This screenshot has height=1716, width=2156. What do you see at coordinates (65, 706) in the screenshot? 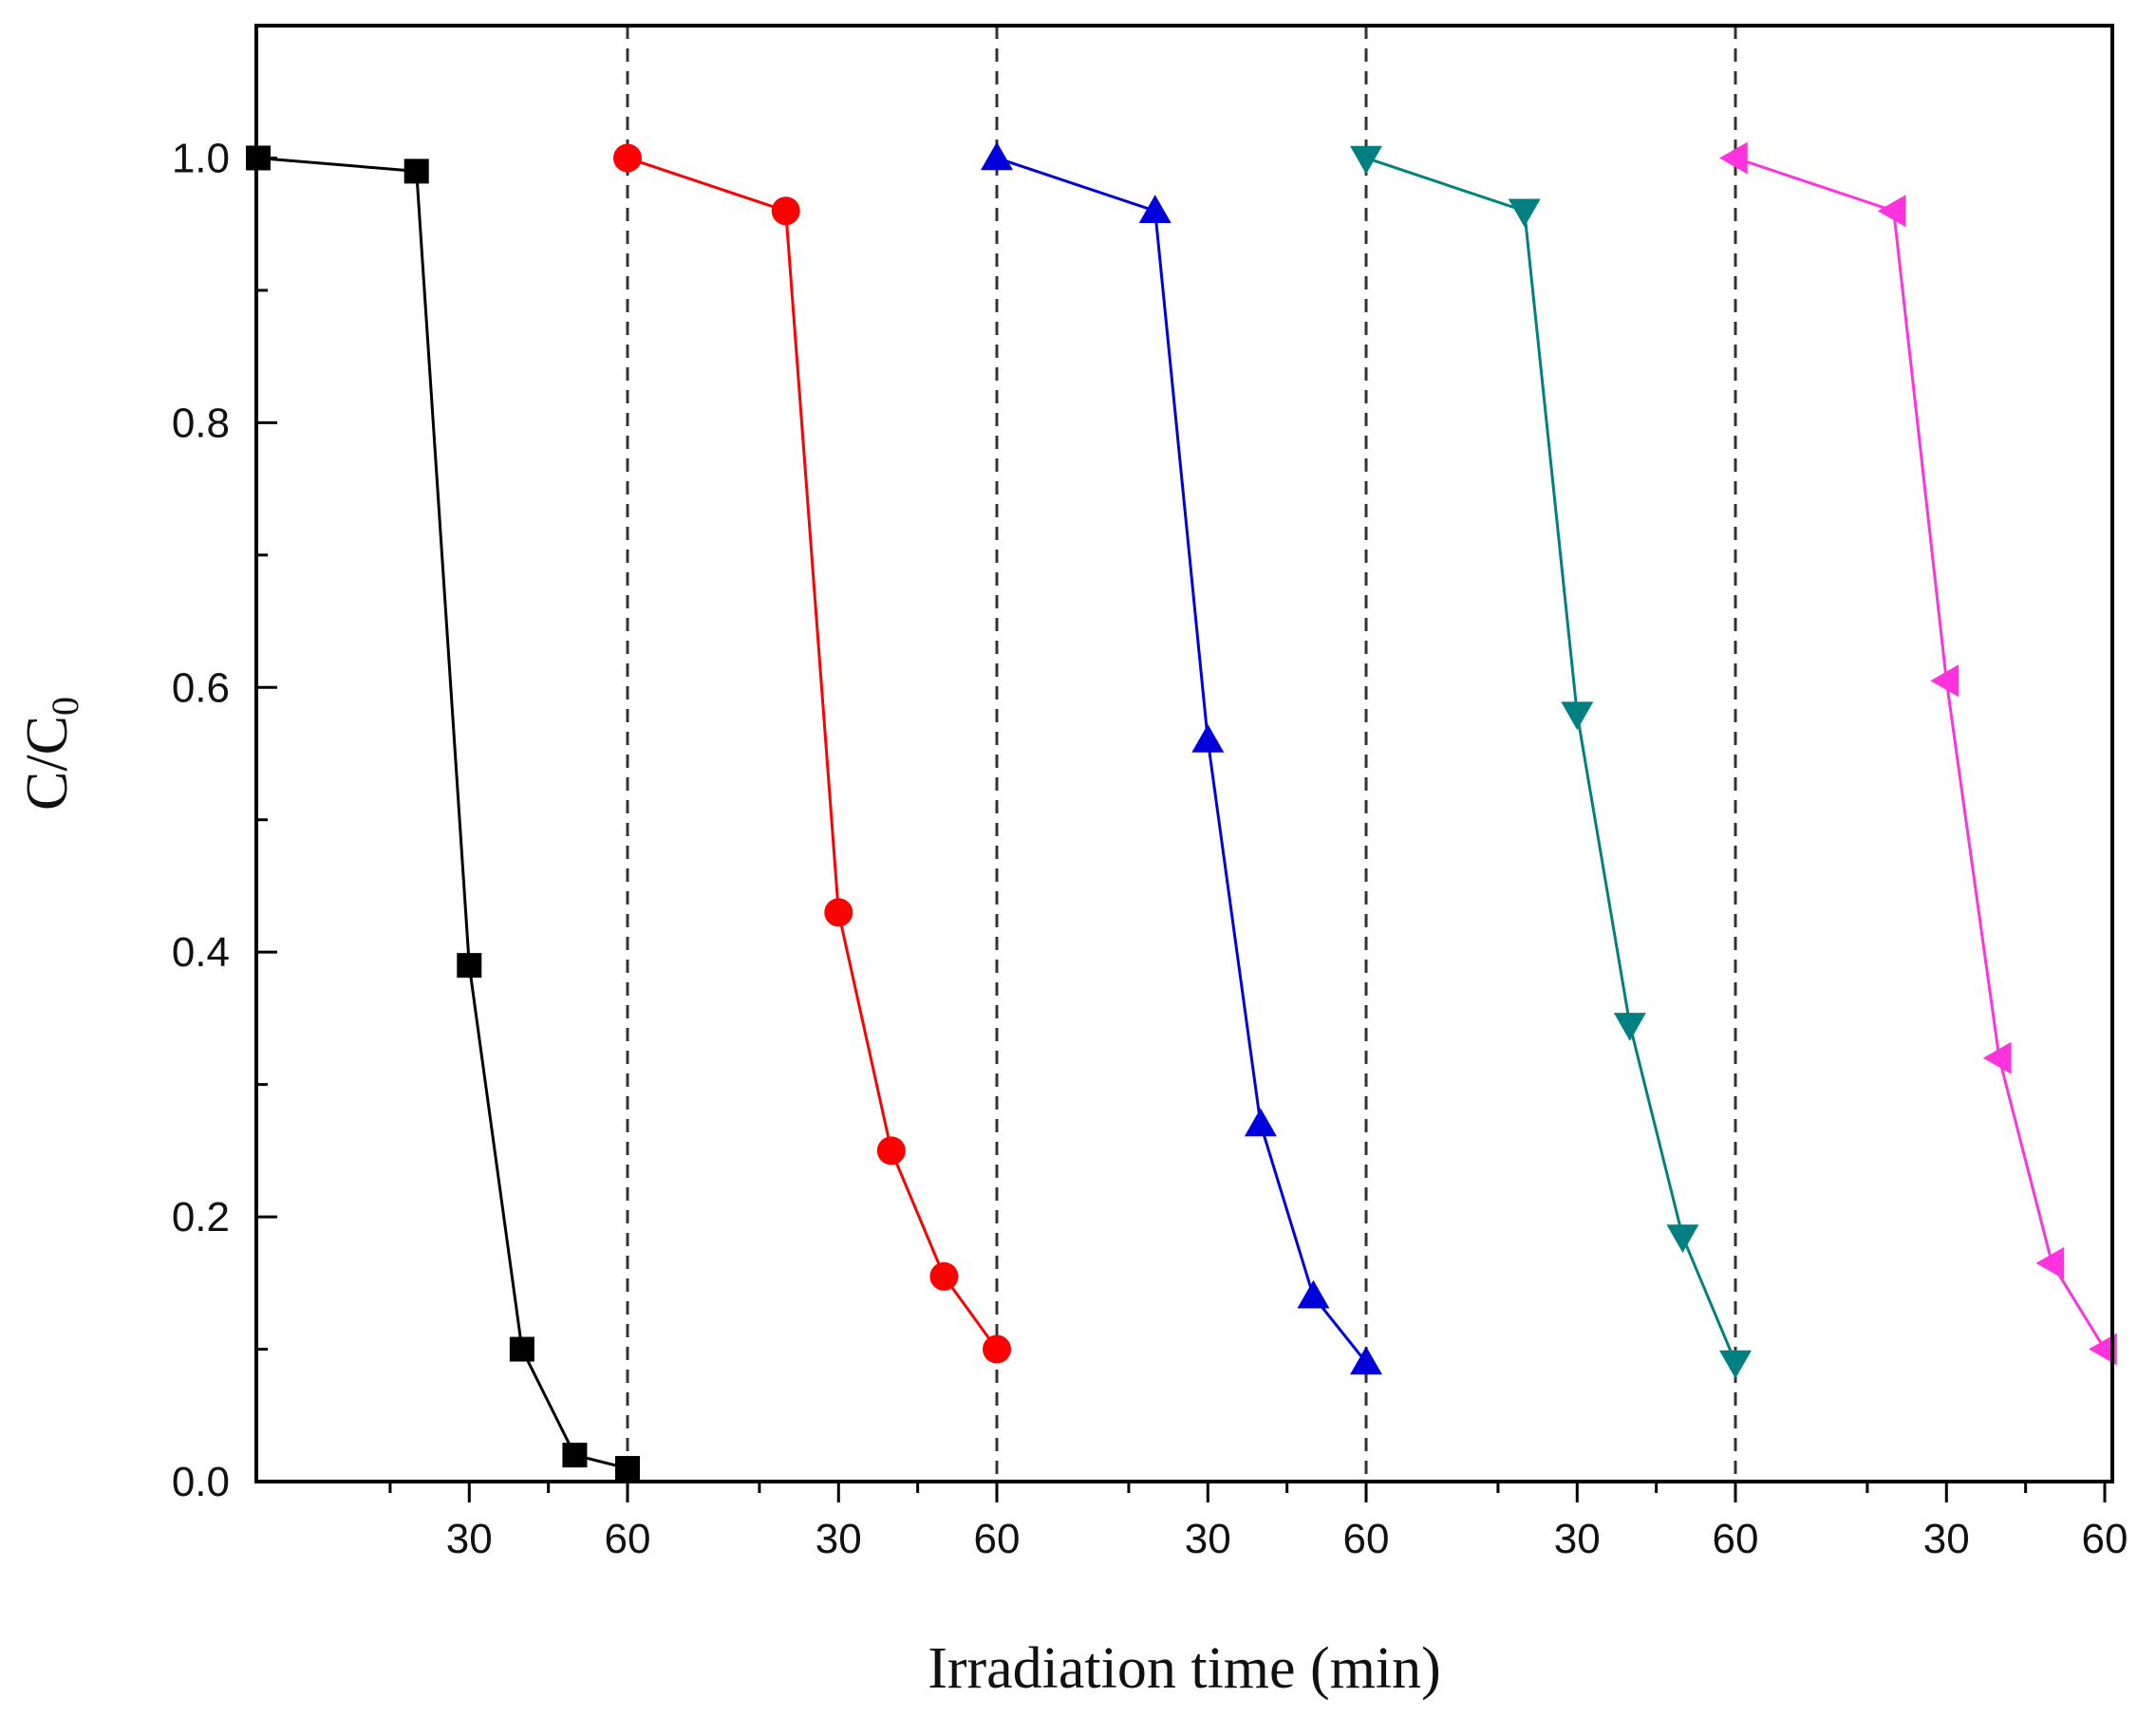
I see `y-axis-title-subscript: 0` at bounding box center [65, 706].